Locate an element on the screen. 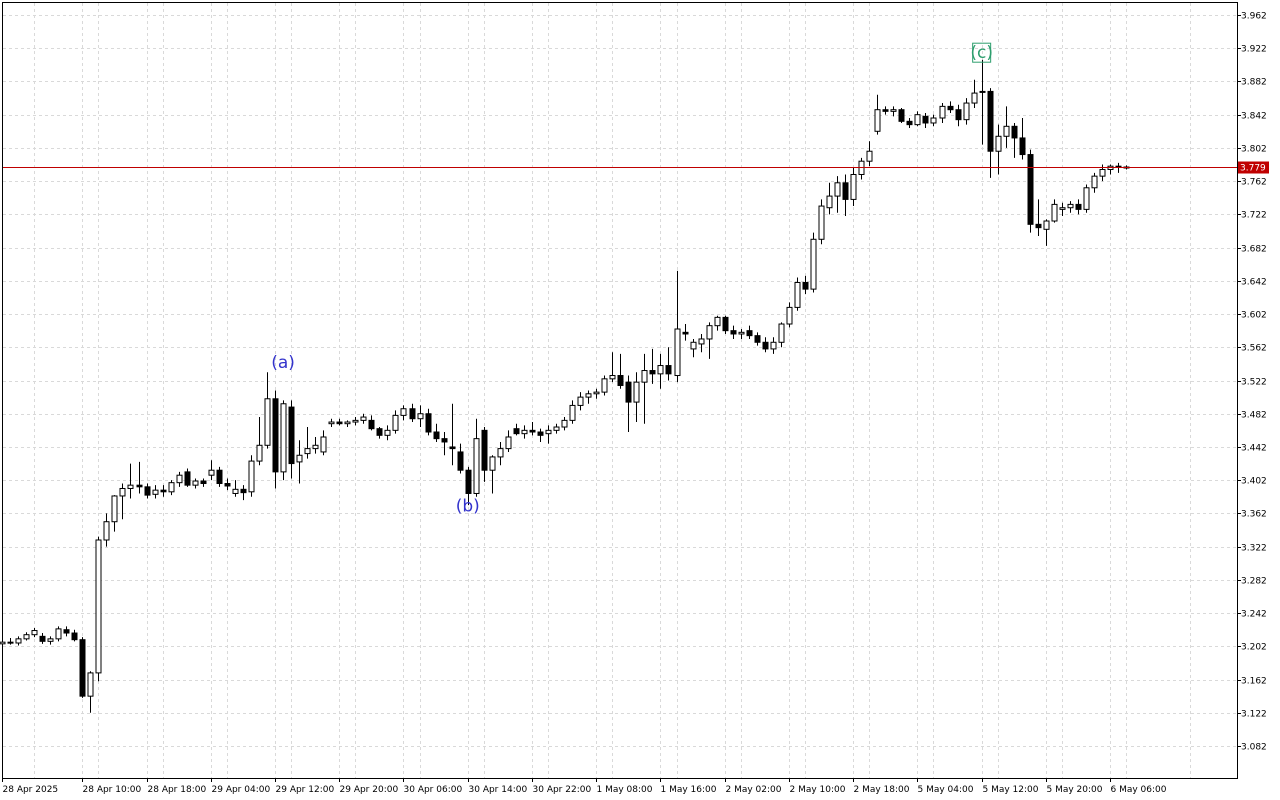 The width and height of the screenshot is (1280, 800). time-tick-label: 30 Apr 22:00 is located at coordinates (562, 790).